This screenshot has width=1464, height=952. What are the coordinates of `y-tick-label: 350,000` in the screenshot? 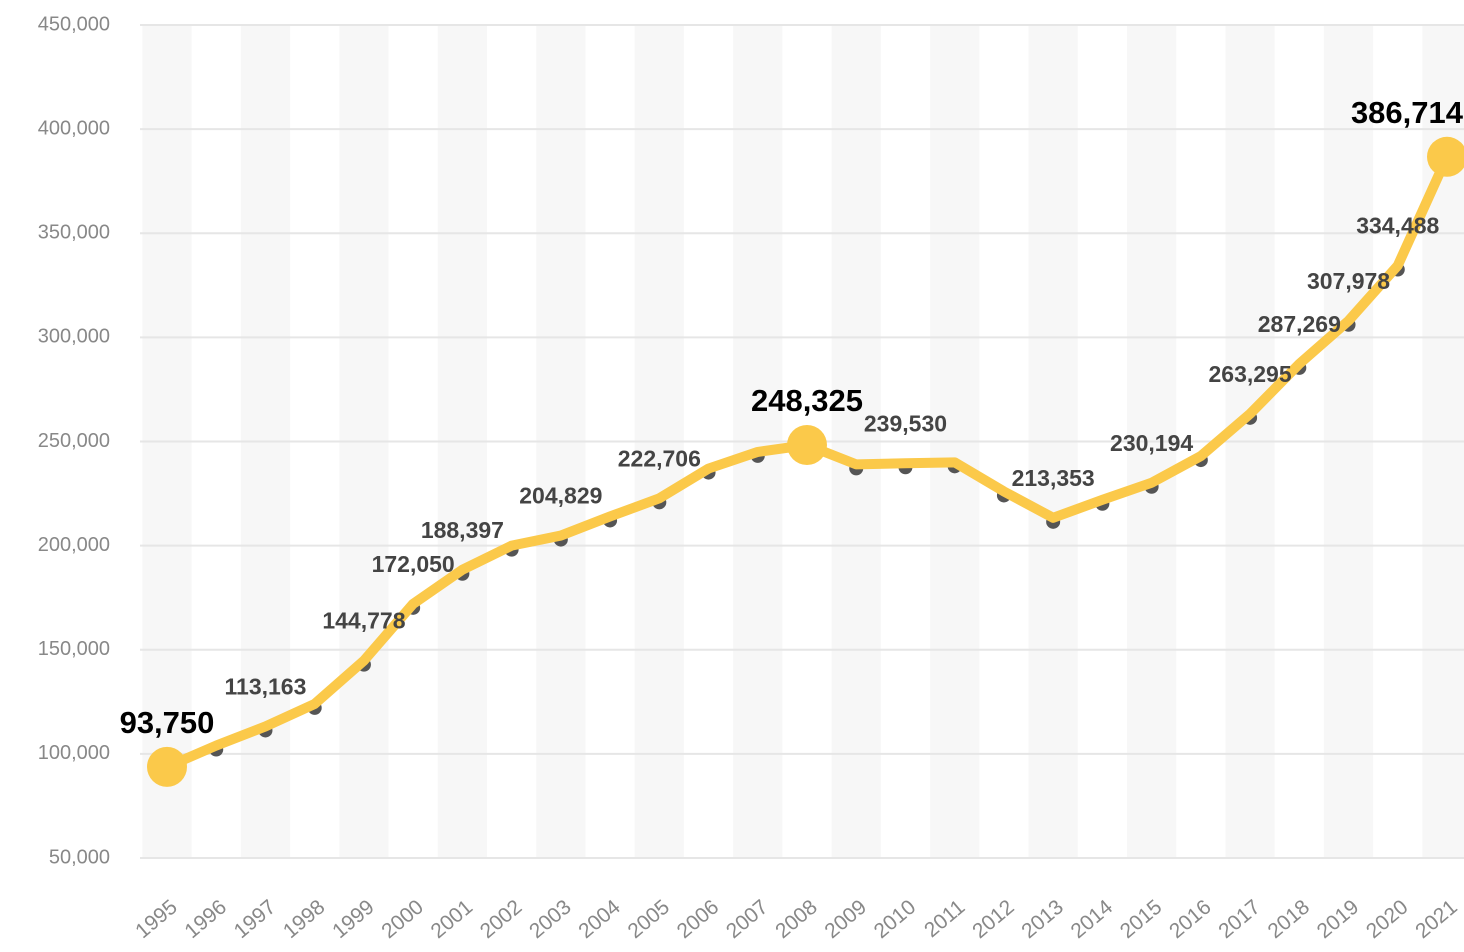 It's located at (74, 233).